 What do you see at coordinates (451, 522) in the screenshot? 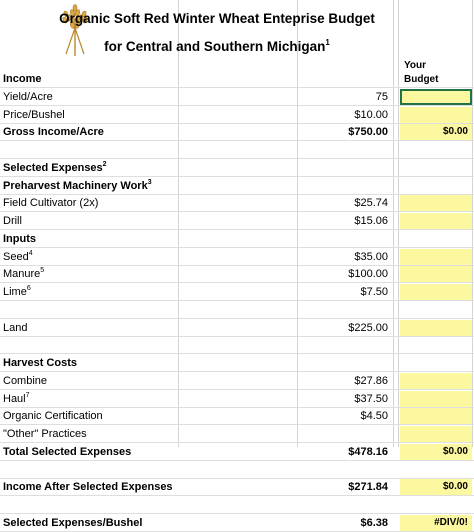
I see `your-budget-value: #DIV/0!` at bounding box center [451, 522].